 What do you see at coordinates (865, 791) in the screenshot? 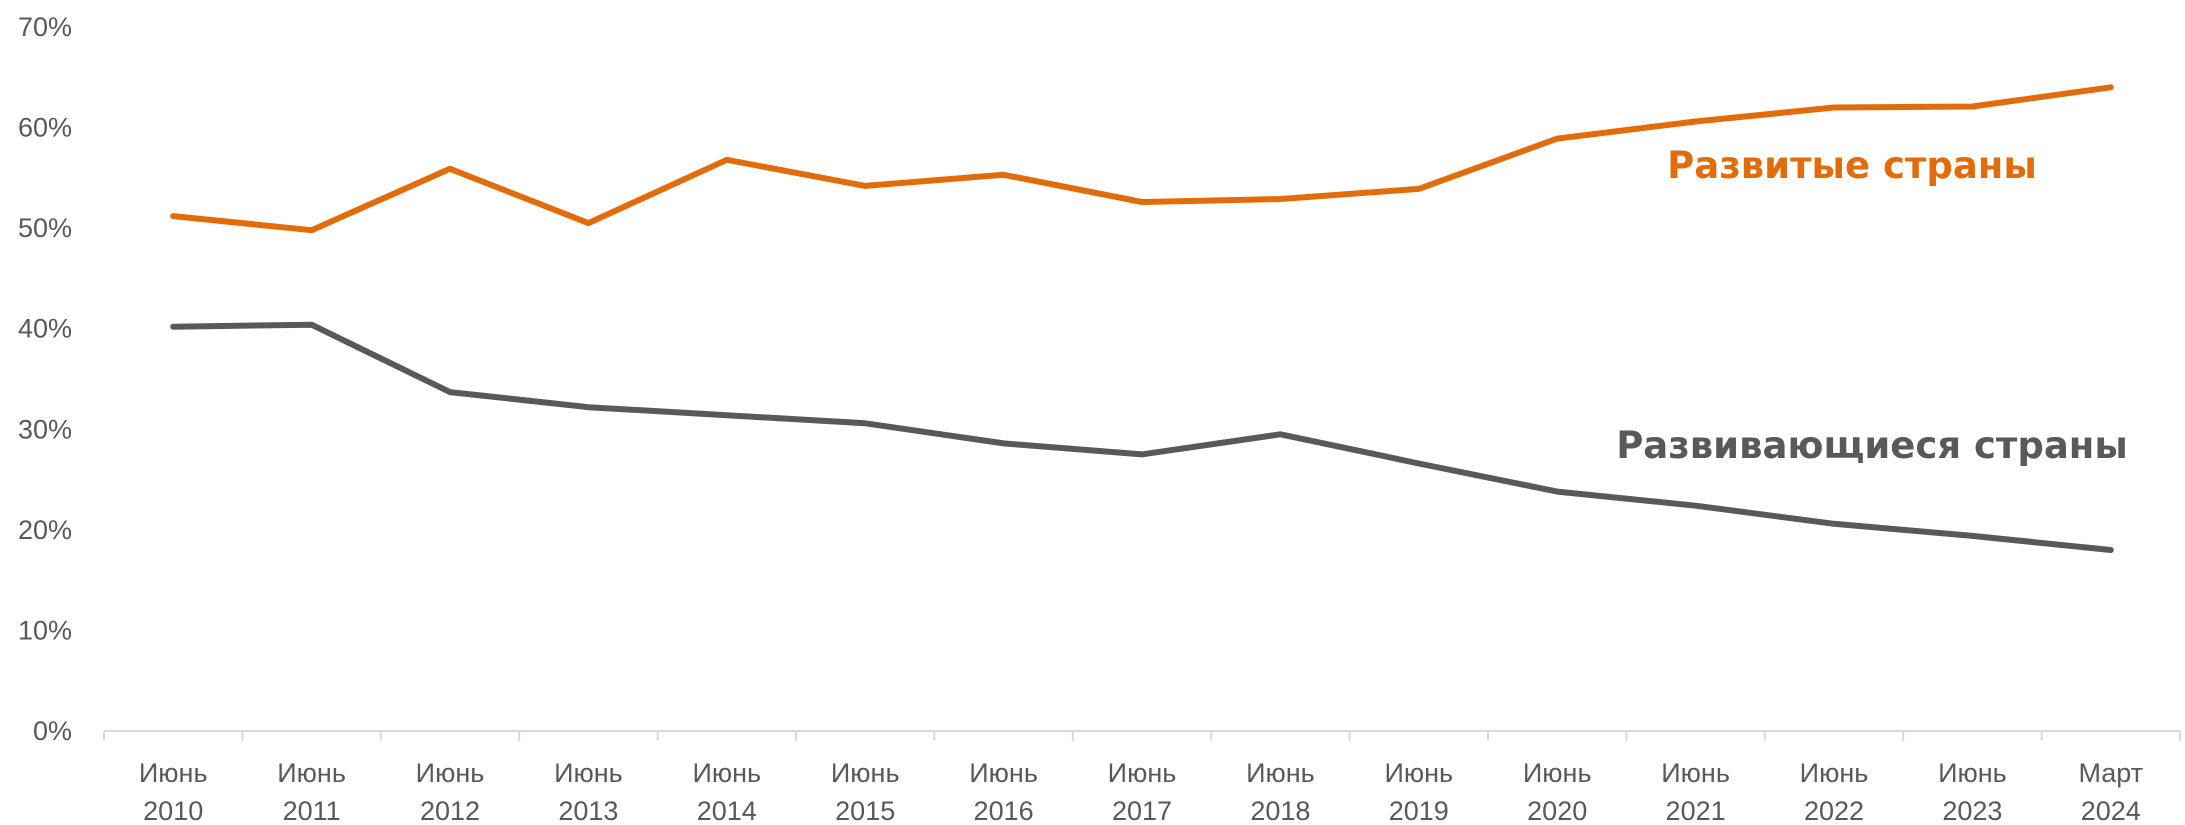
I see `x-tick-label: Июнь 2015` at bounding box center [865, 791].